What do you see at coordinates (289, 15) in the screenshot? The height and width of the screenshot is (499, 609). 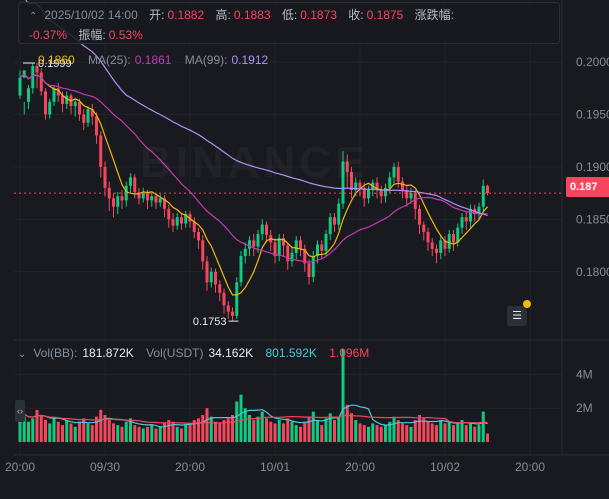 I see `low-label: 低:` at bounding box center [289, 15].